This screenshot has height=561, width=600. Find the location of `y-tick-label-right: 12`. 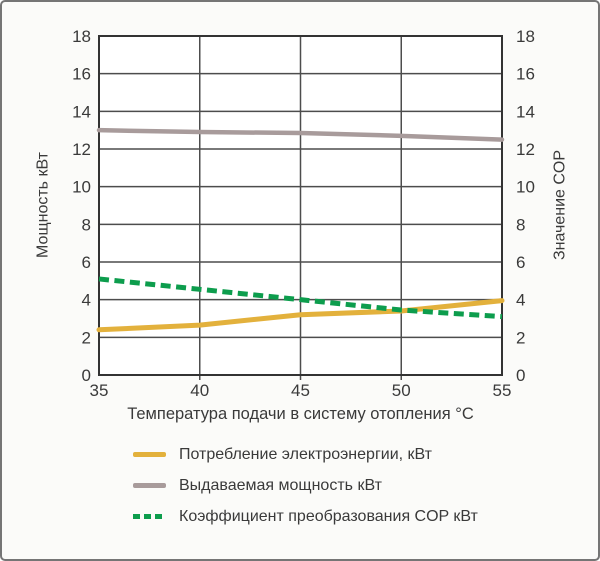

y-tick-label-right: 12 is located at coordinates (525, 149).